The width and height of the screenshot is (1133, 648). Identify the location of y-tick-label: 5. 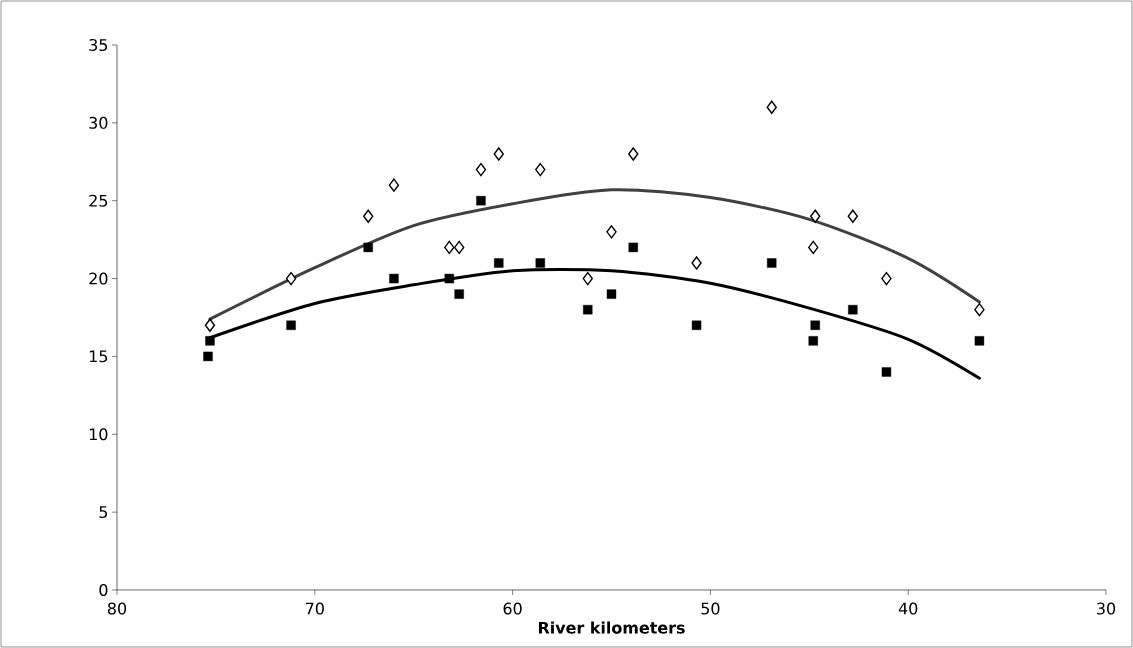
(103, 512).